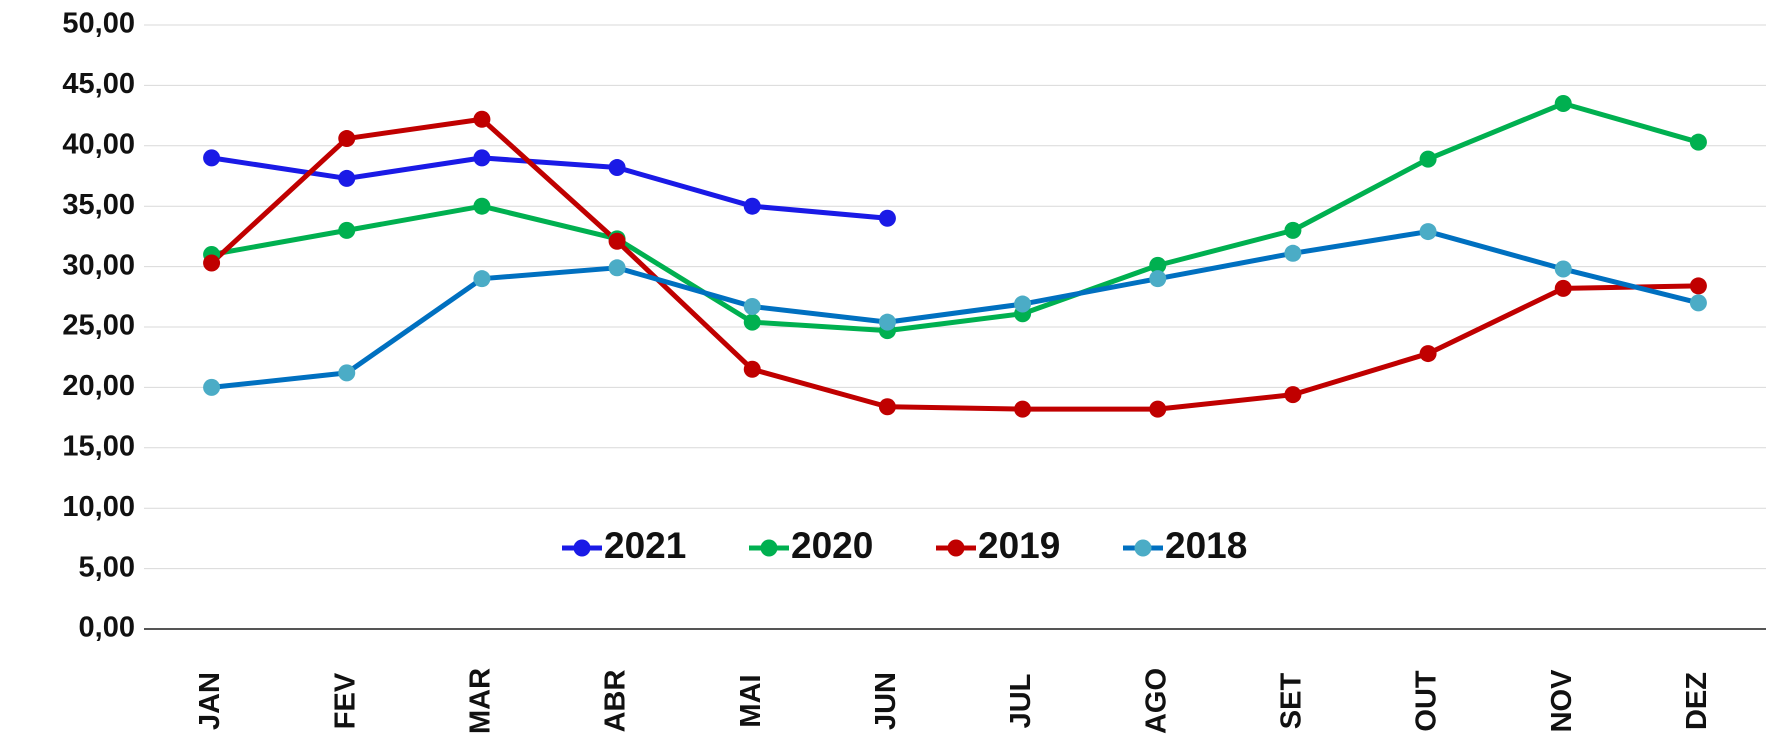 This screenshot has width=1766, height=744. I want to click on legend-label: 2020, so click(832, 545).